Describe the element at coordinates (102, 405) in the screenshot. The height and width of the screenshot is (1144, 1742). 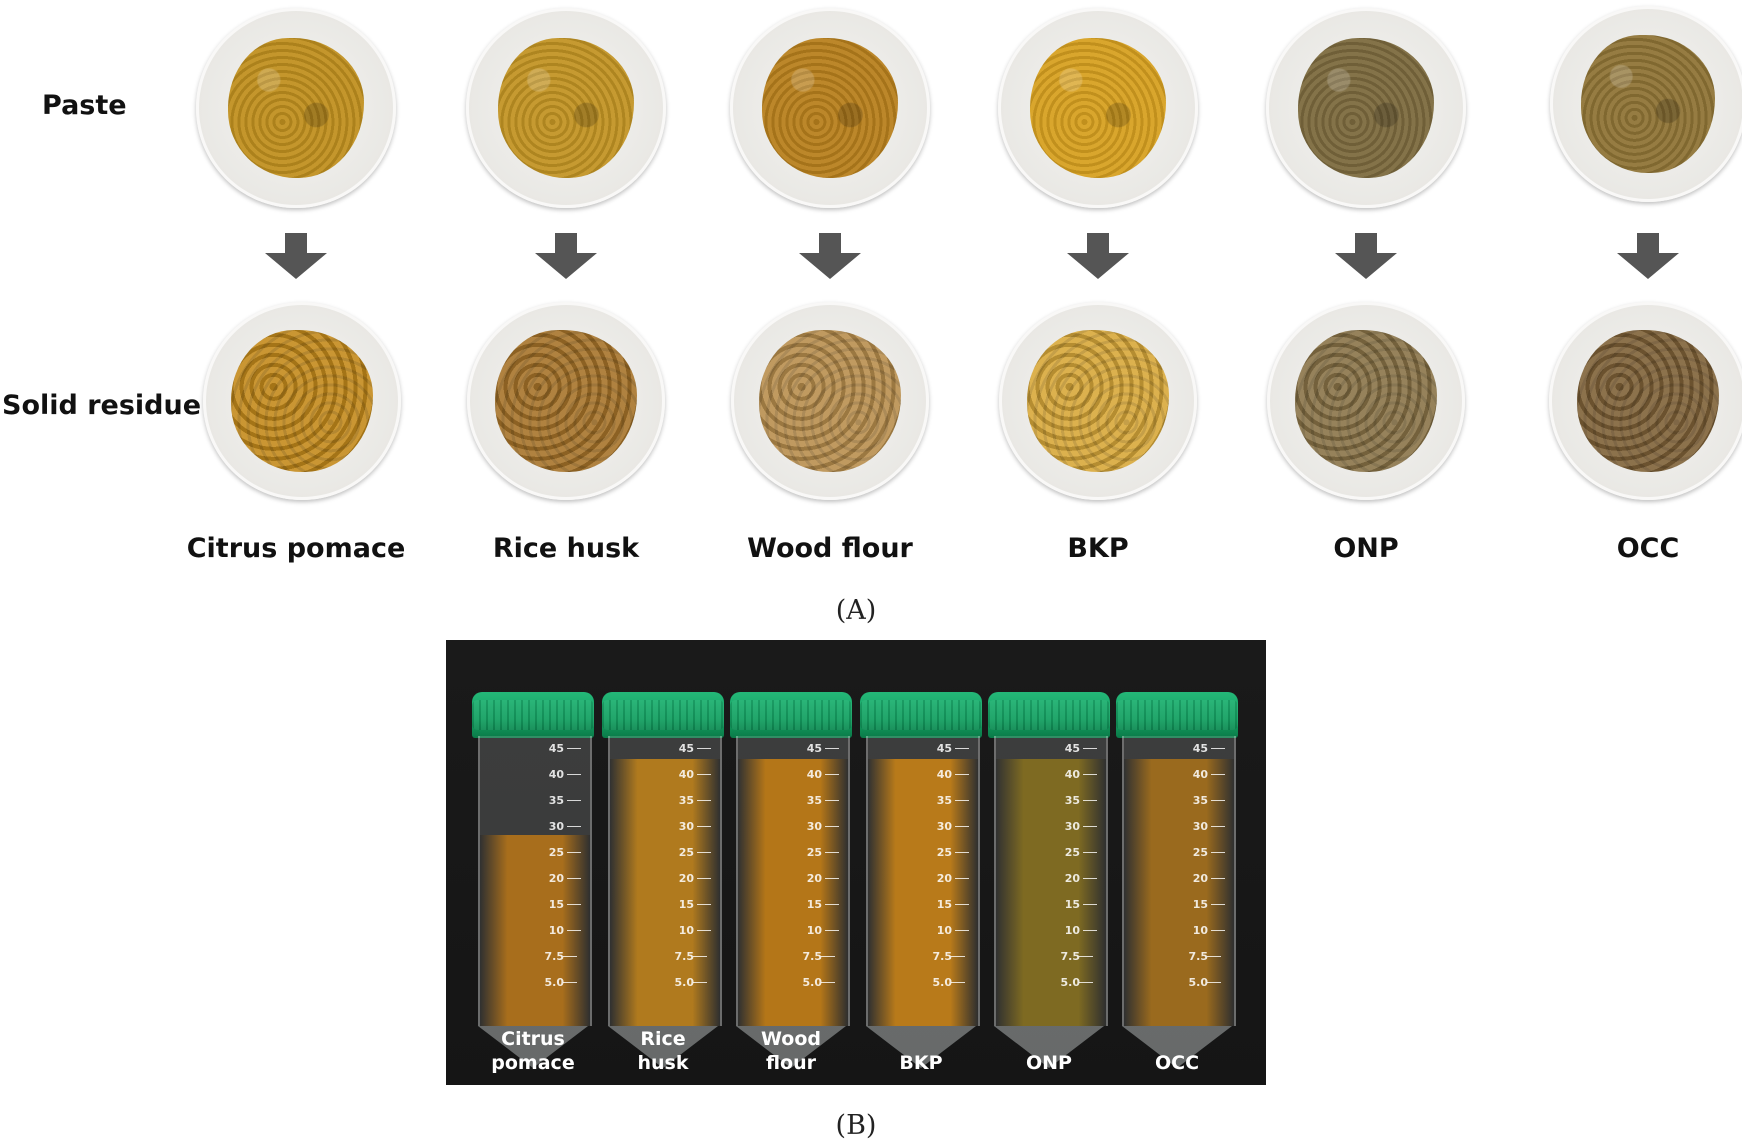
I see `row-label-solid-residue: Solid residue` at that location.